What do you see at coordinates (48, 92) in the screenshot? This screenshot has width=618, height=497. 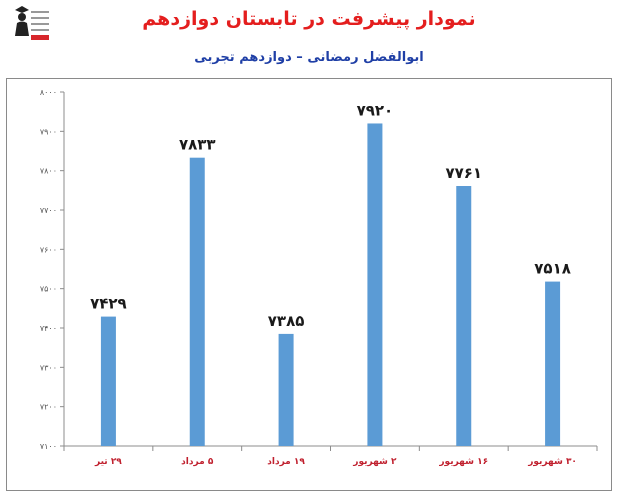 I see `y-tick-label: ۸۰۰۰` at bounding box center [48, 92].